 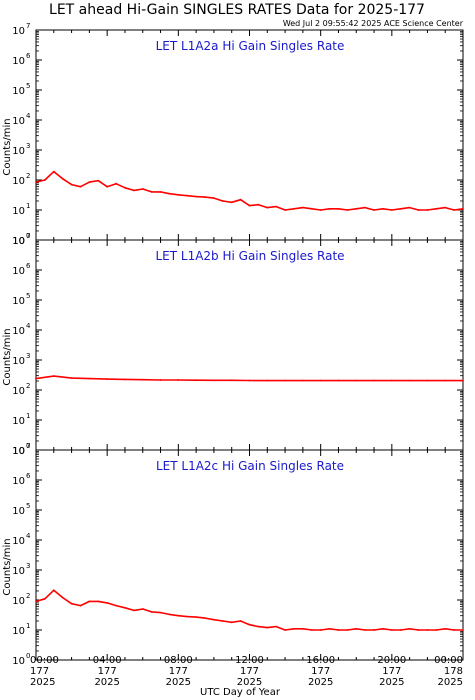 I want to click on y-tick-exponent: 6, so click(x=28, y=476).